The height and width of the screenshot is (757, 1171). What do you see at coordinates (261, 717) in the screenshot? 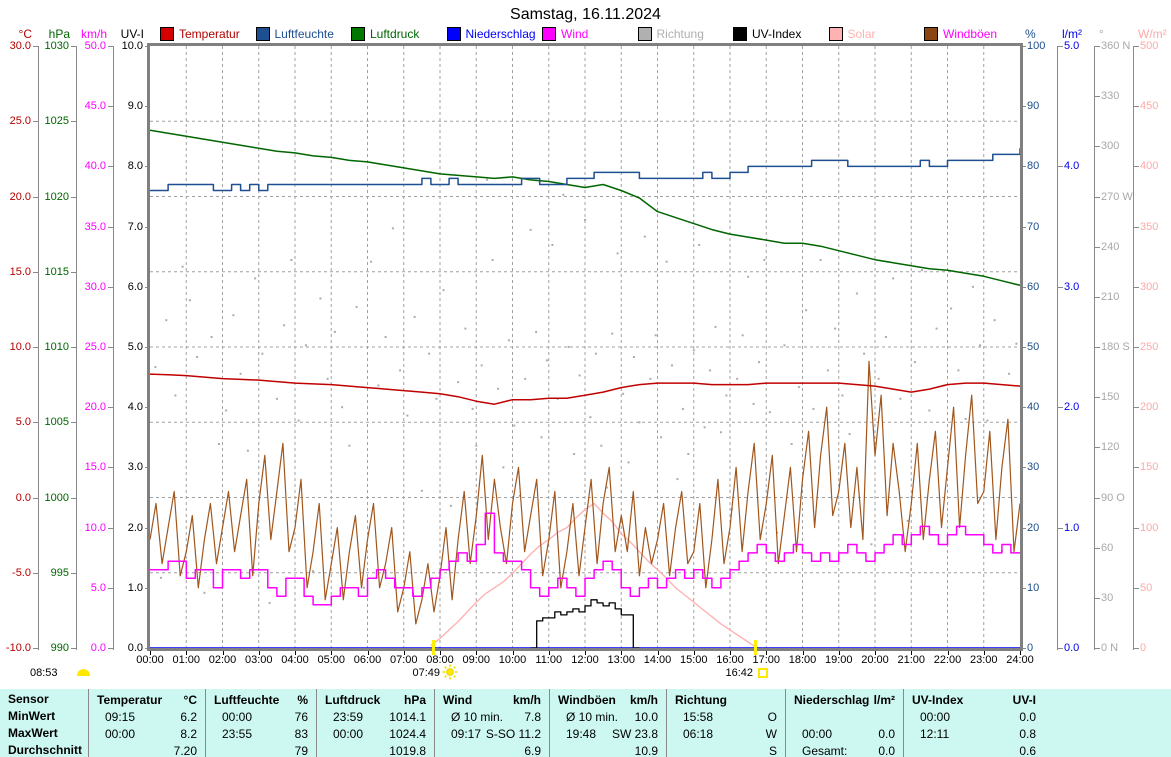
I see `table-row: 00:00 76` at bounding box center [261, 717].